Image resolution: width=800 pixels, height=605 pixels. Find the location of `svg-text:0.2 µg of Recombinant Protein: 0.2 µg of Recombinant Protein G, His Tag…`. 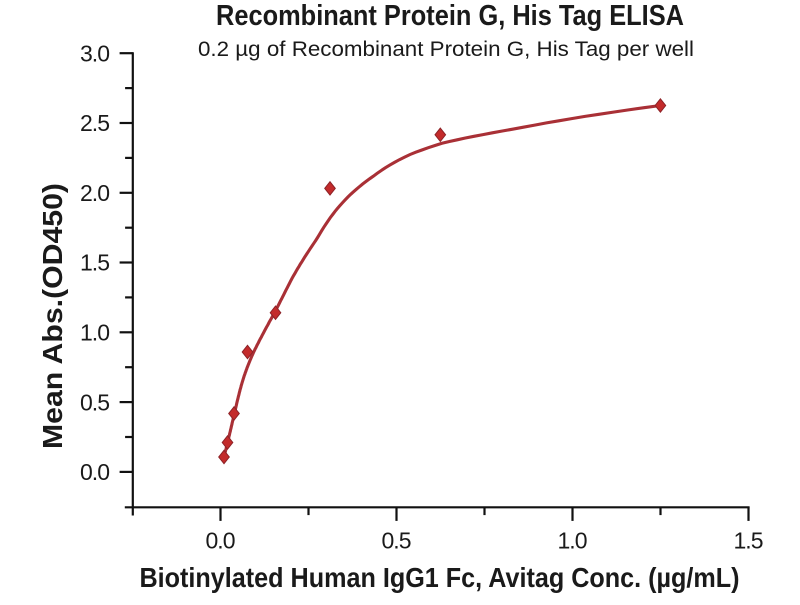

svg-text:0.2 µg of Recombinant Protein: 0.2 µg of Recombinant Protein G, His Tag… is located at coordinates (446, 49).